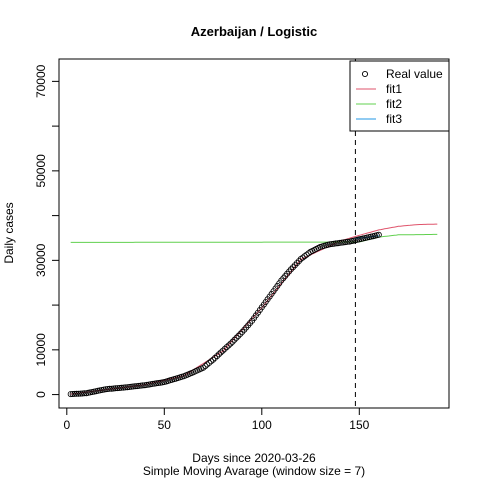 This screenshot has width=480, height=480. Describe the element at coordinates (41, 81) in the screenshot. I see `y-tick-label: 70000` at that location.